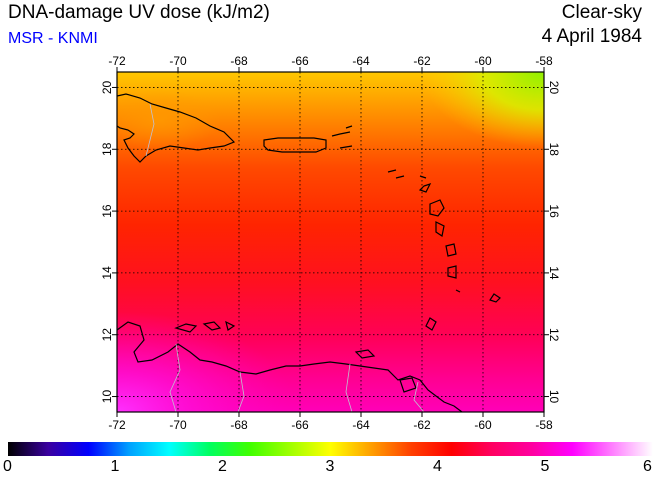 This screenshot has width=660, height=480. I want to click on lon-label-bottom: -70, so click(178, 425).